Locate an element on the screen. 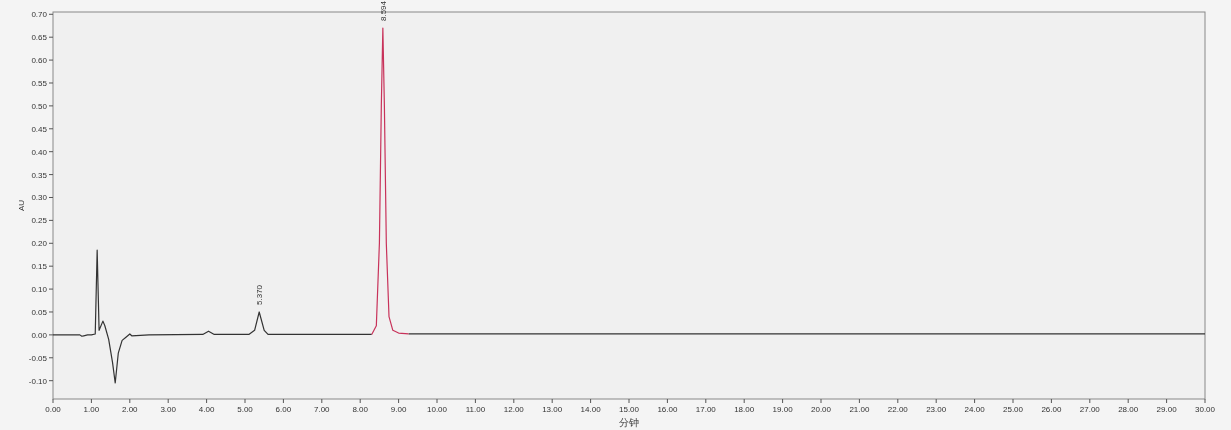 This screenshot has width=1231, height=430. y-tick-label: 0.50 is located at coordinates (39, 106).